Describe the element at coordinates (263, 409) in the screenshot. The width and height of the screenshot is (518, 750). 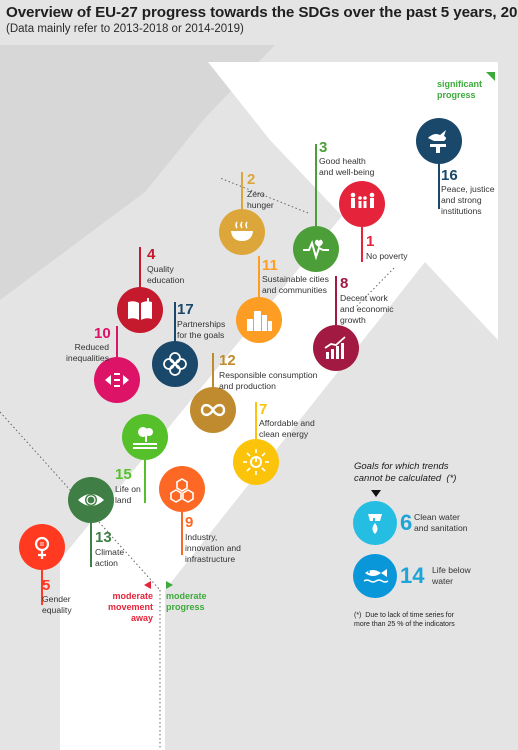
I see `goal-7-number: 7` at that location.